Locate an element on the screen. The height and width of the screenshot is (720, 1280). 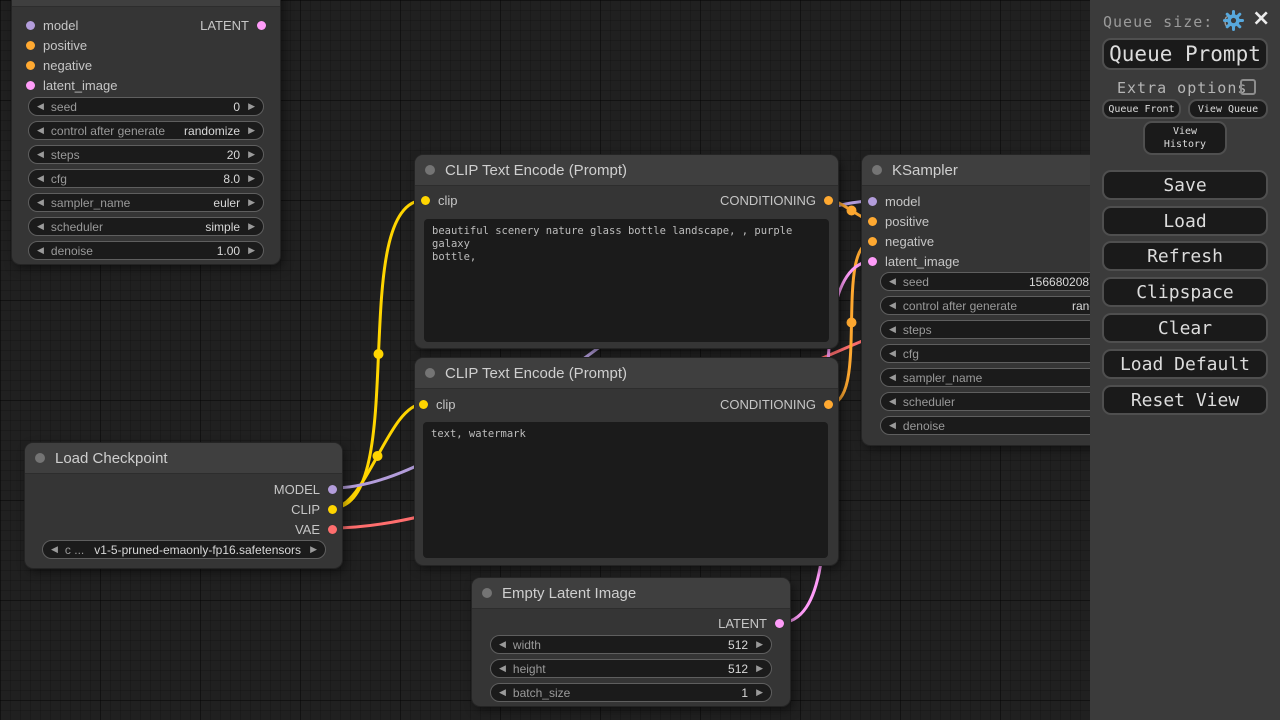
view-history-button: View History is located at coordinates (1185, 138).